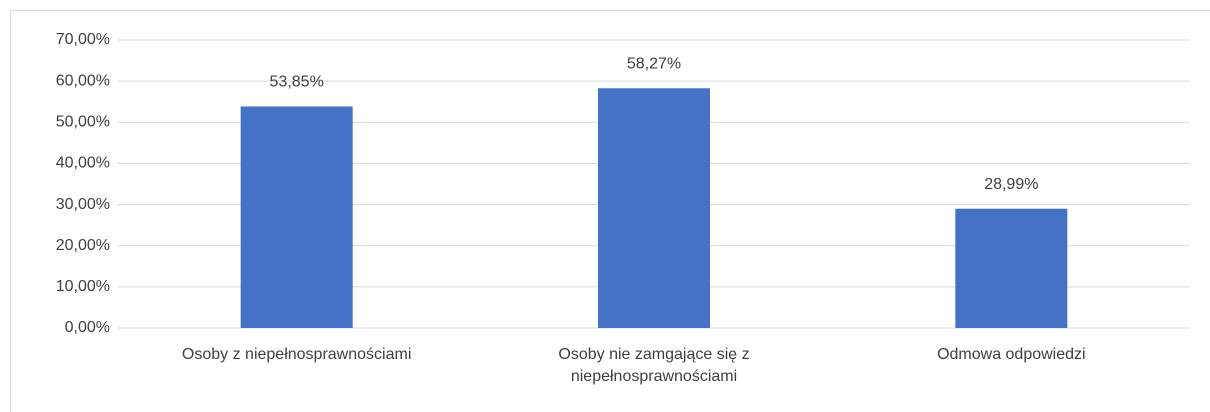  Describe the element at coordinates (1011, 354) in the screenshot. I see `x-tick-label: Odmowa odpowiedzi` at that location.